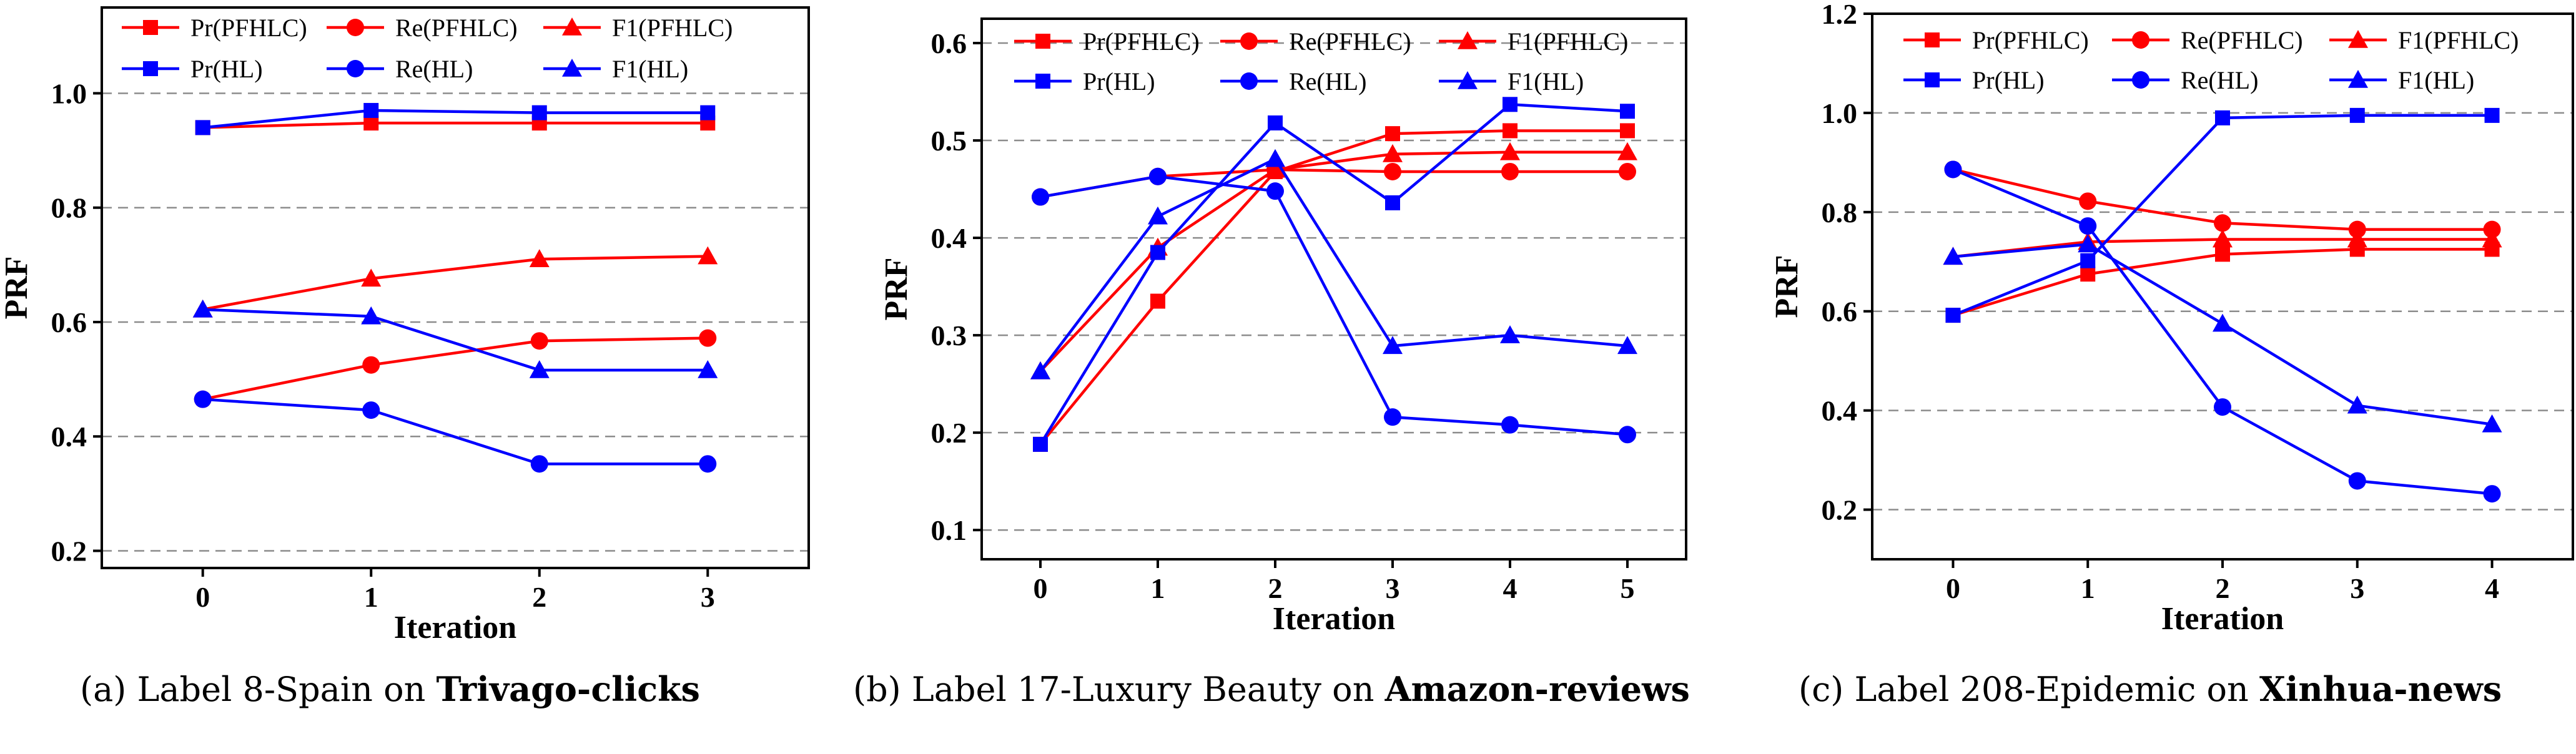 The image size is (2576, 754). Describe the element at coordinates (2219, 80) in the screenshot. I see `legend-label: Re(HL)` at that location.